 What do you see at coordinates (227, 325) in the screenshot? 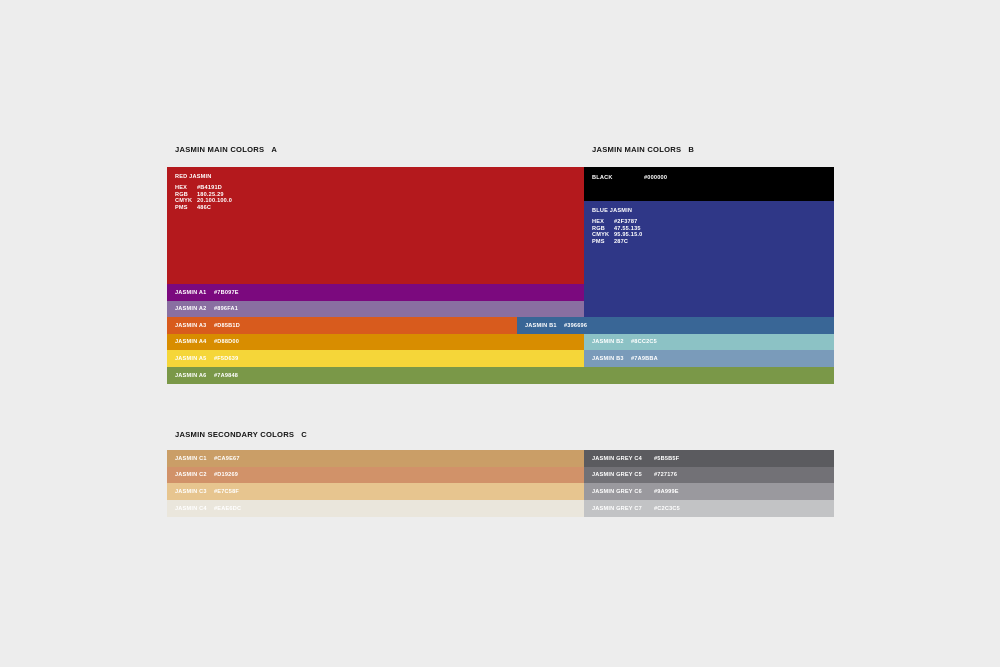
I see `swatch-hex: #D85B1D` at bounding box center [227, 325].